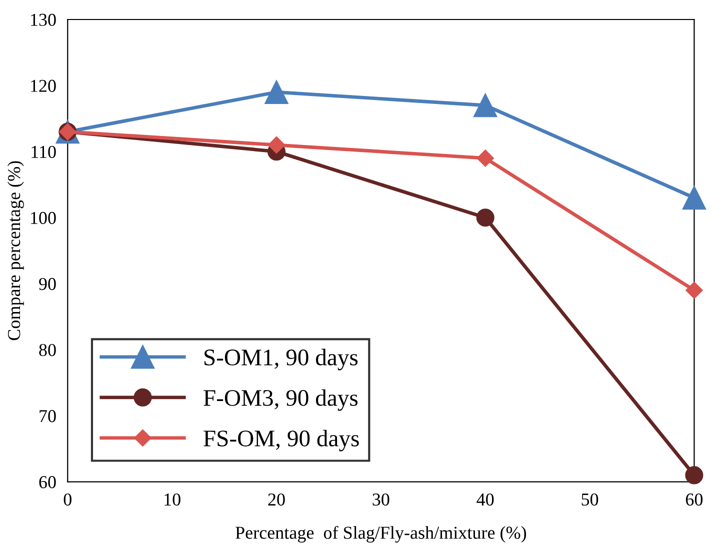 This screenshot has height=557, width=712. I want to click on y-tick-label: 60, so click(47, 482).